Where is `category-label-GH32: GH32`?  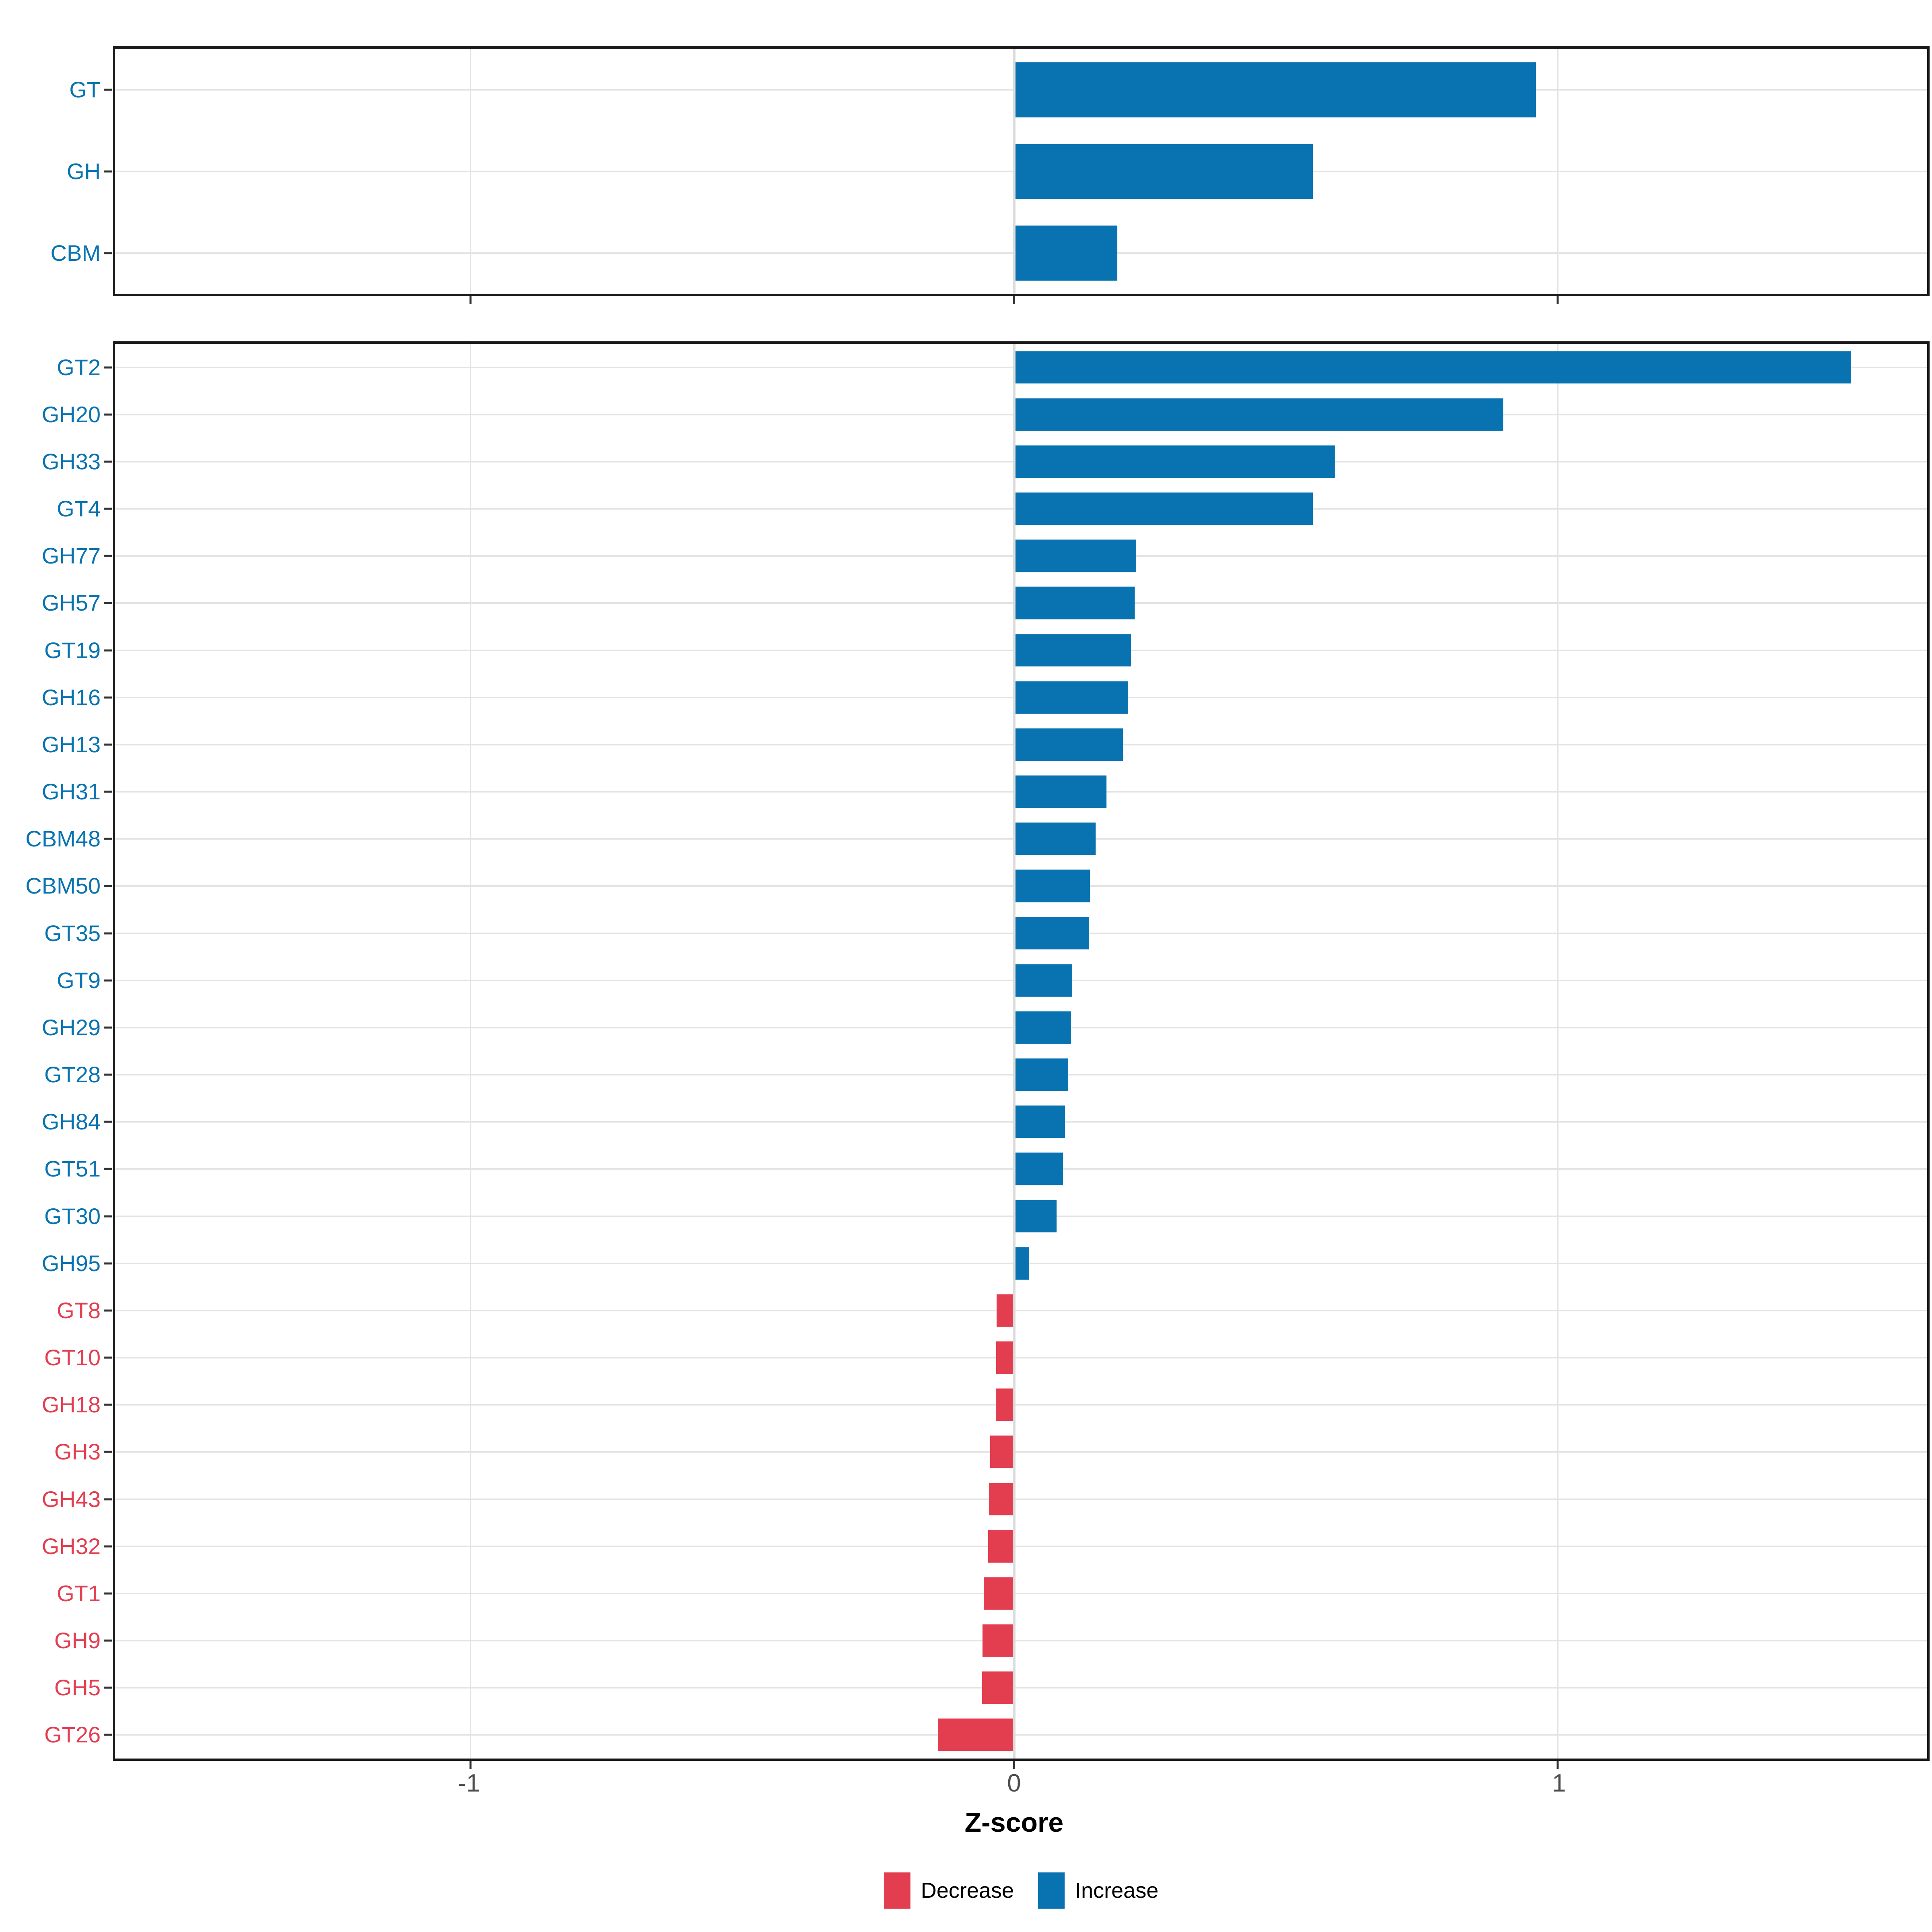
category-label-GH32: GH32 is located at coordinates (71, 1546).